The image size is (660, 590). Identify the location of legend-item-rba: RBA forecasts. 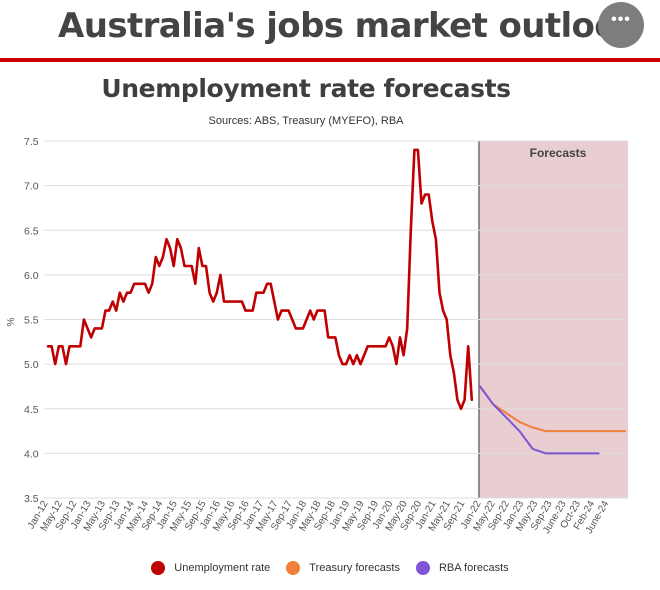
(462, 568).